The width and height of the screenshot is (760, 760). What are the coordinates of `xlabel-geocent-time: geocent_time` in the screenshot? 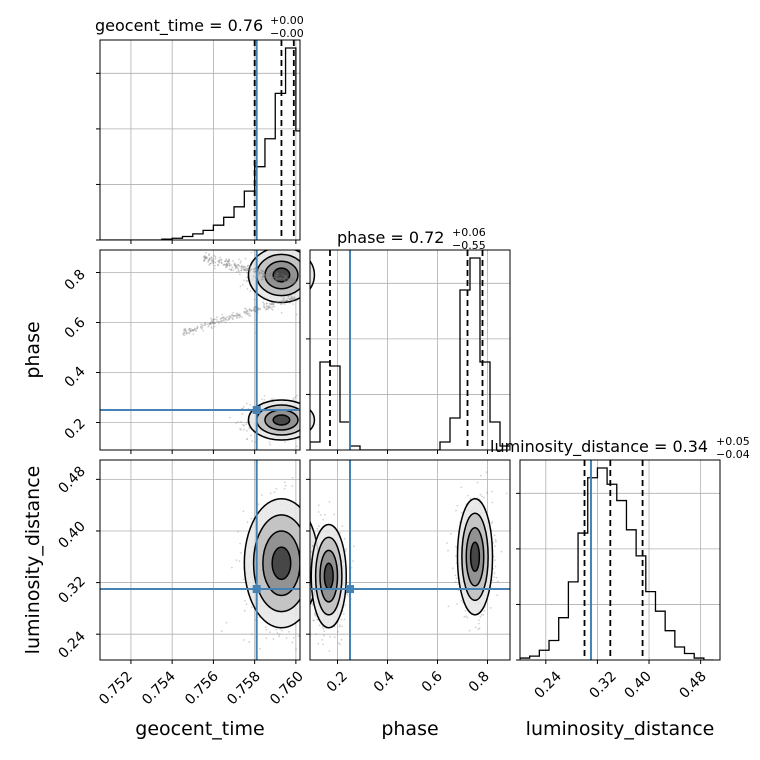 It's located at (199, 729).